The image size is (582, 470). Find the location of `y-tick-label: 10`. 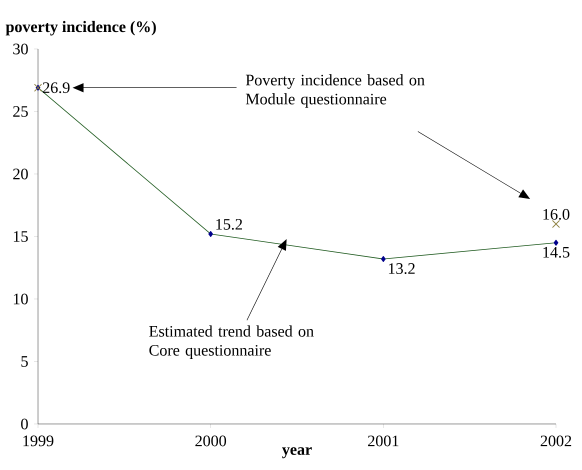

y-tick-label: 10 is located at coordinates (21, 299).